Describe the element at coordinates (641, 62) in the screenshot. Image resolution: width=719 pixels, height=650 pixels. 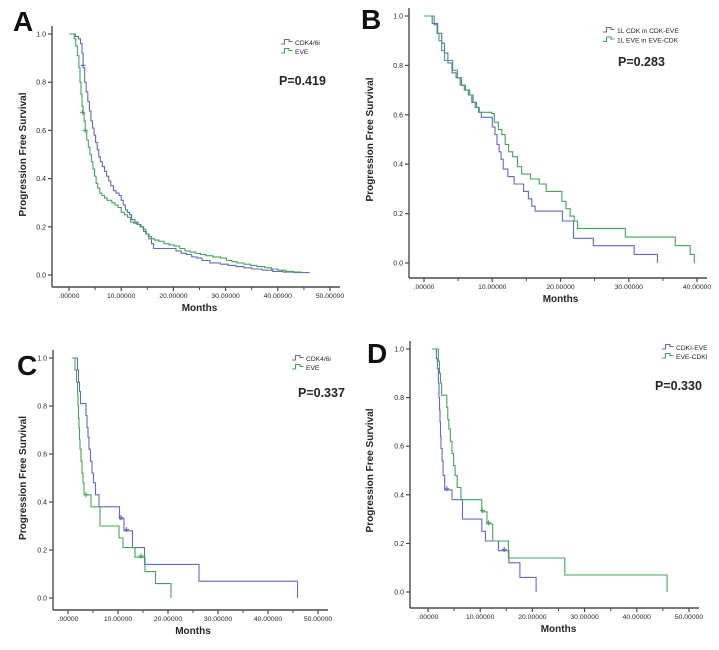
I see `svg-text: P=0.283` at that location.